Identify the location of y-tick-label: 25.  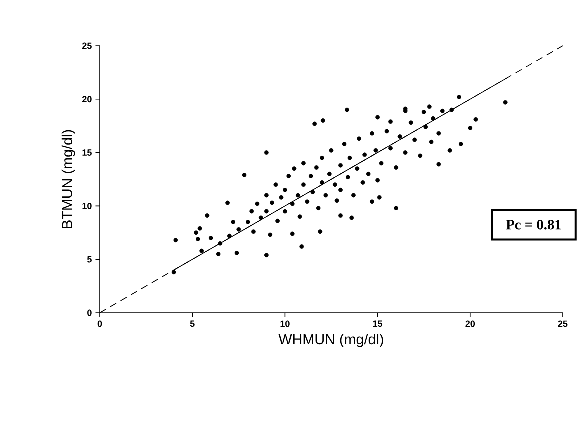
(87, 46).